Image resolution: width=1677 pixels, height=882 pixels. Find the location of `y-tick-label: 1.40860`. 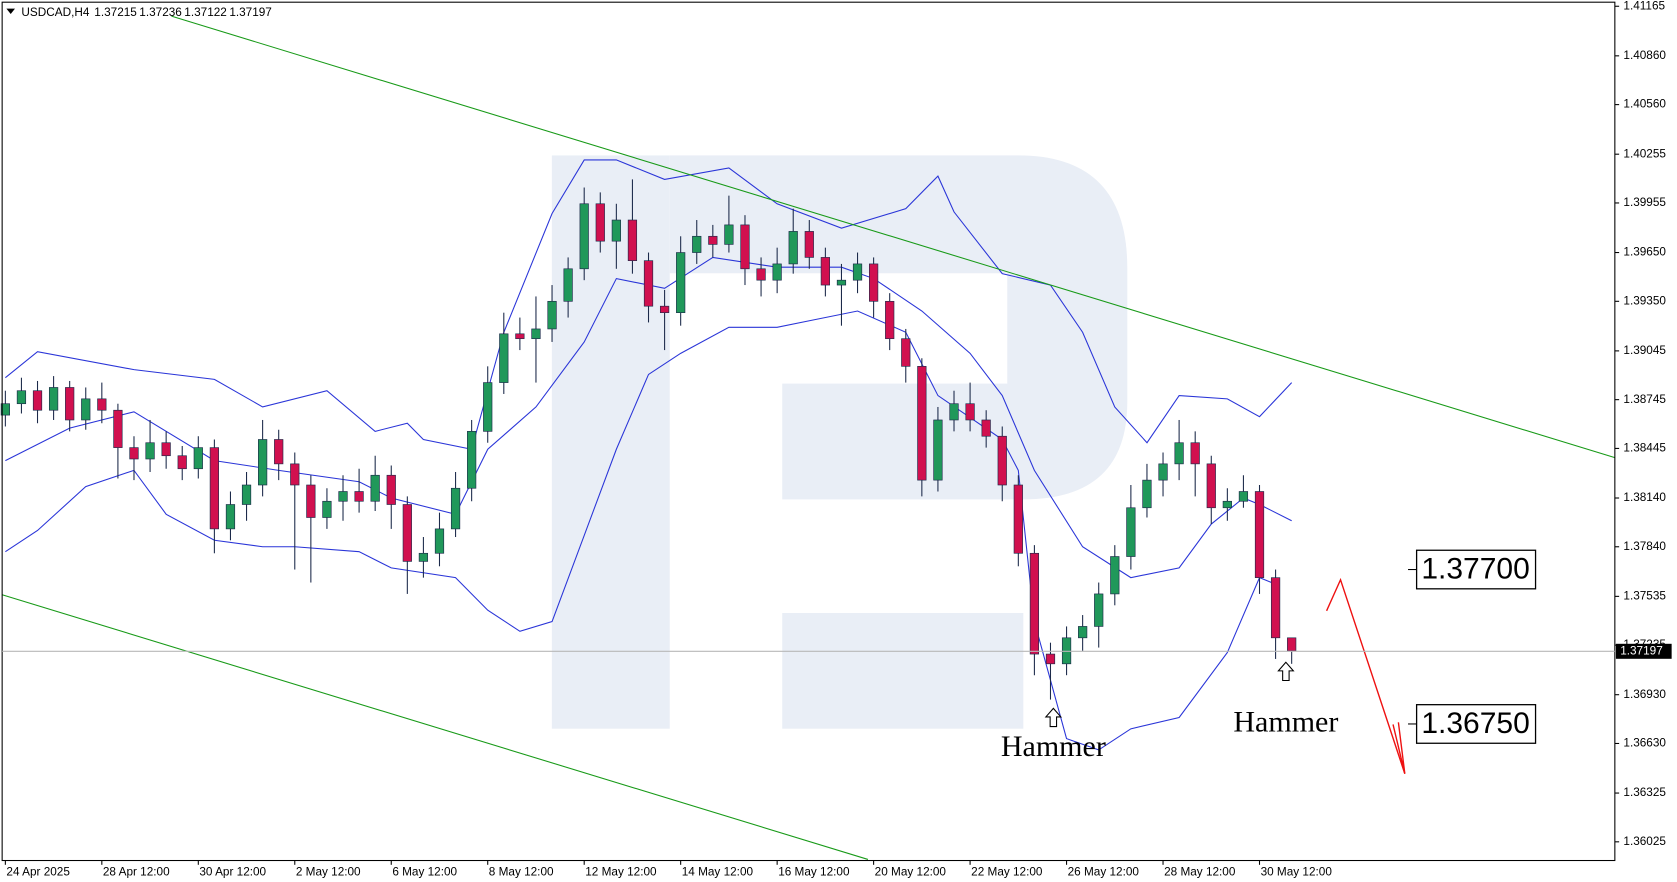

y-tick-label: 1.40860 is located at coordinates (1644, 55).